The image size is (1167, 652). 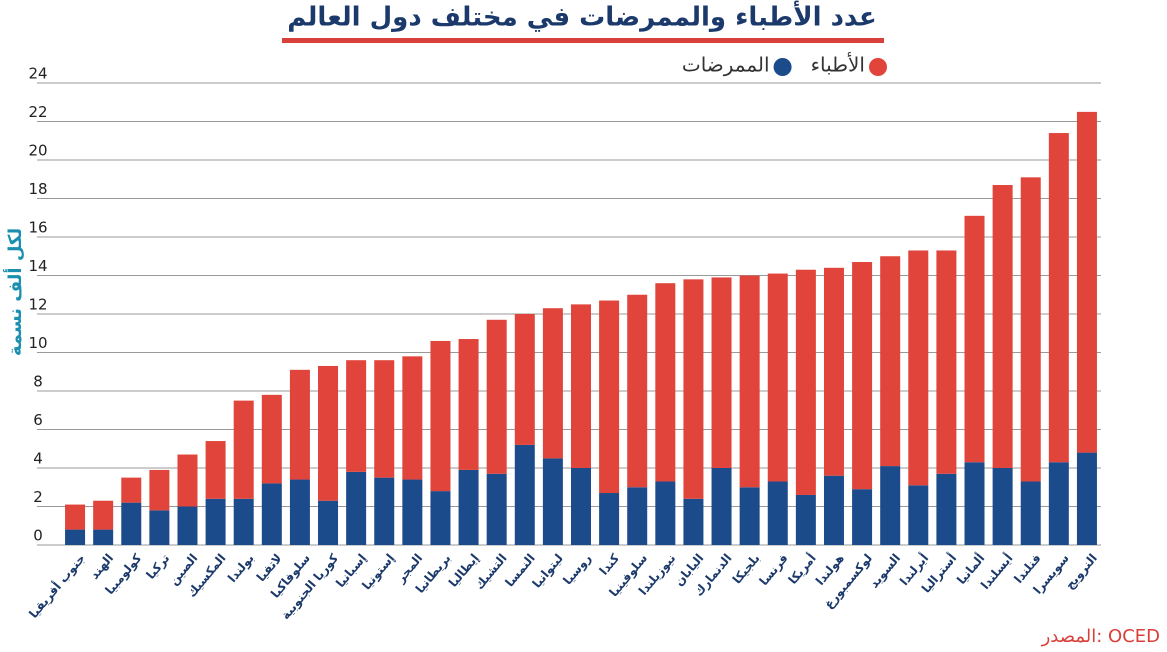 I want to click on y-axis-label: لكل ألف نسمة, so click(x=14, y=292).